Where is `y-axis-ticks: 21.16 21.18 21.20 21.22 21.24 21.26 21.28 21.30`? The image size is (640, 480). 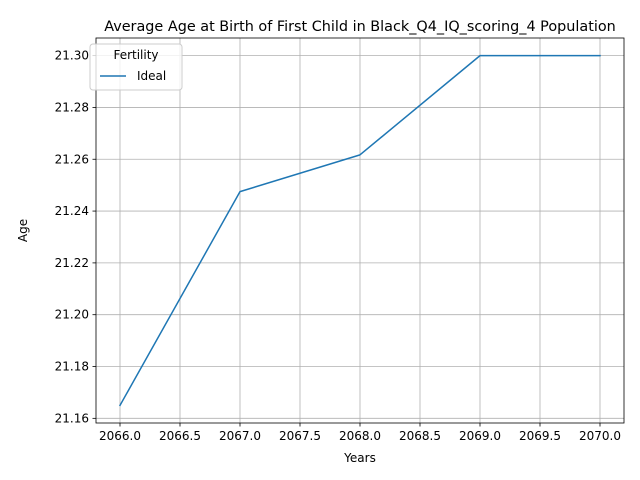 y-axis-ticks: 21.16 21.18 21.20 21.22 21.24 21.26 21.28 21.30 is located at coordinates (75, 237).